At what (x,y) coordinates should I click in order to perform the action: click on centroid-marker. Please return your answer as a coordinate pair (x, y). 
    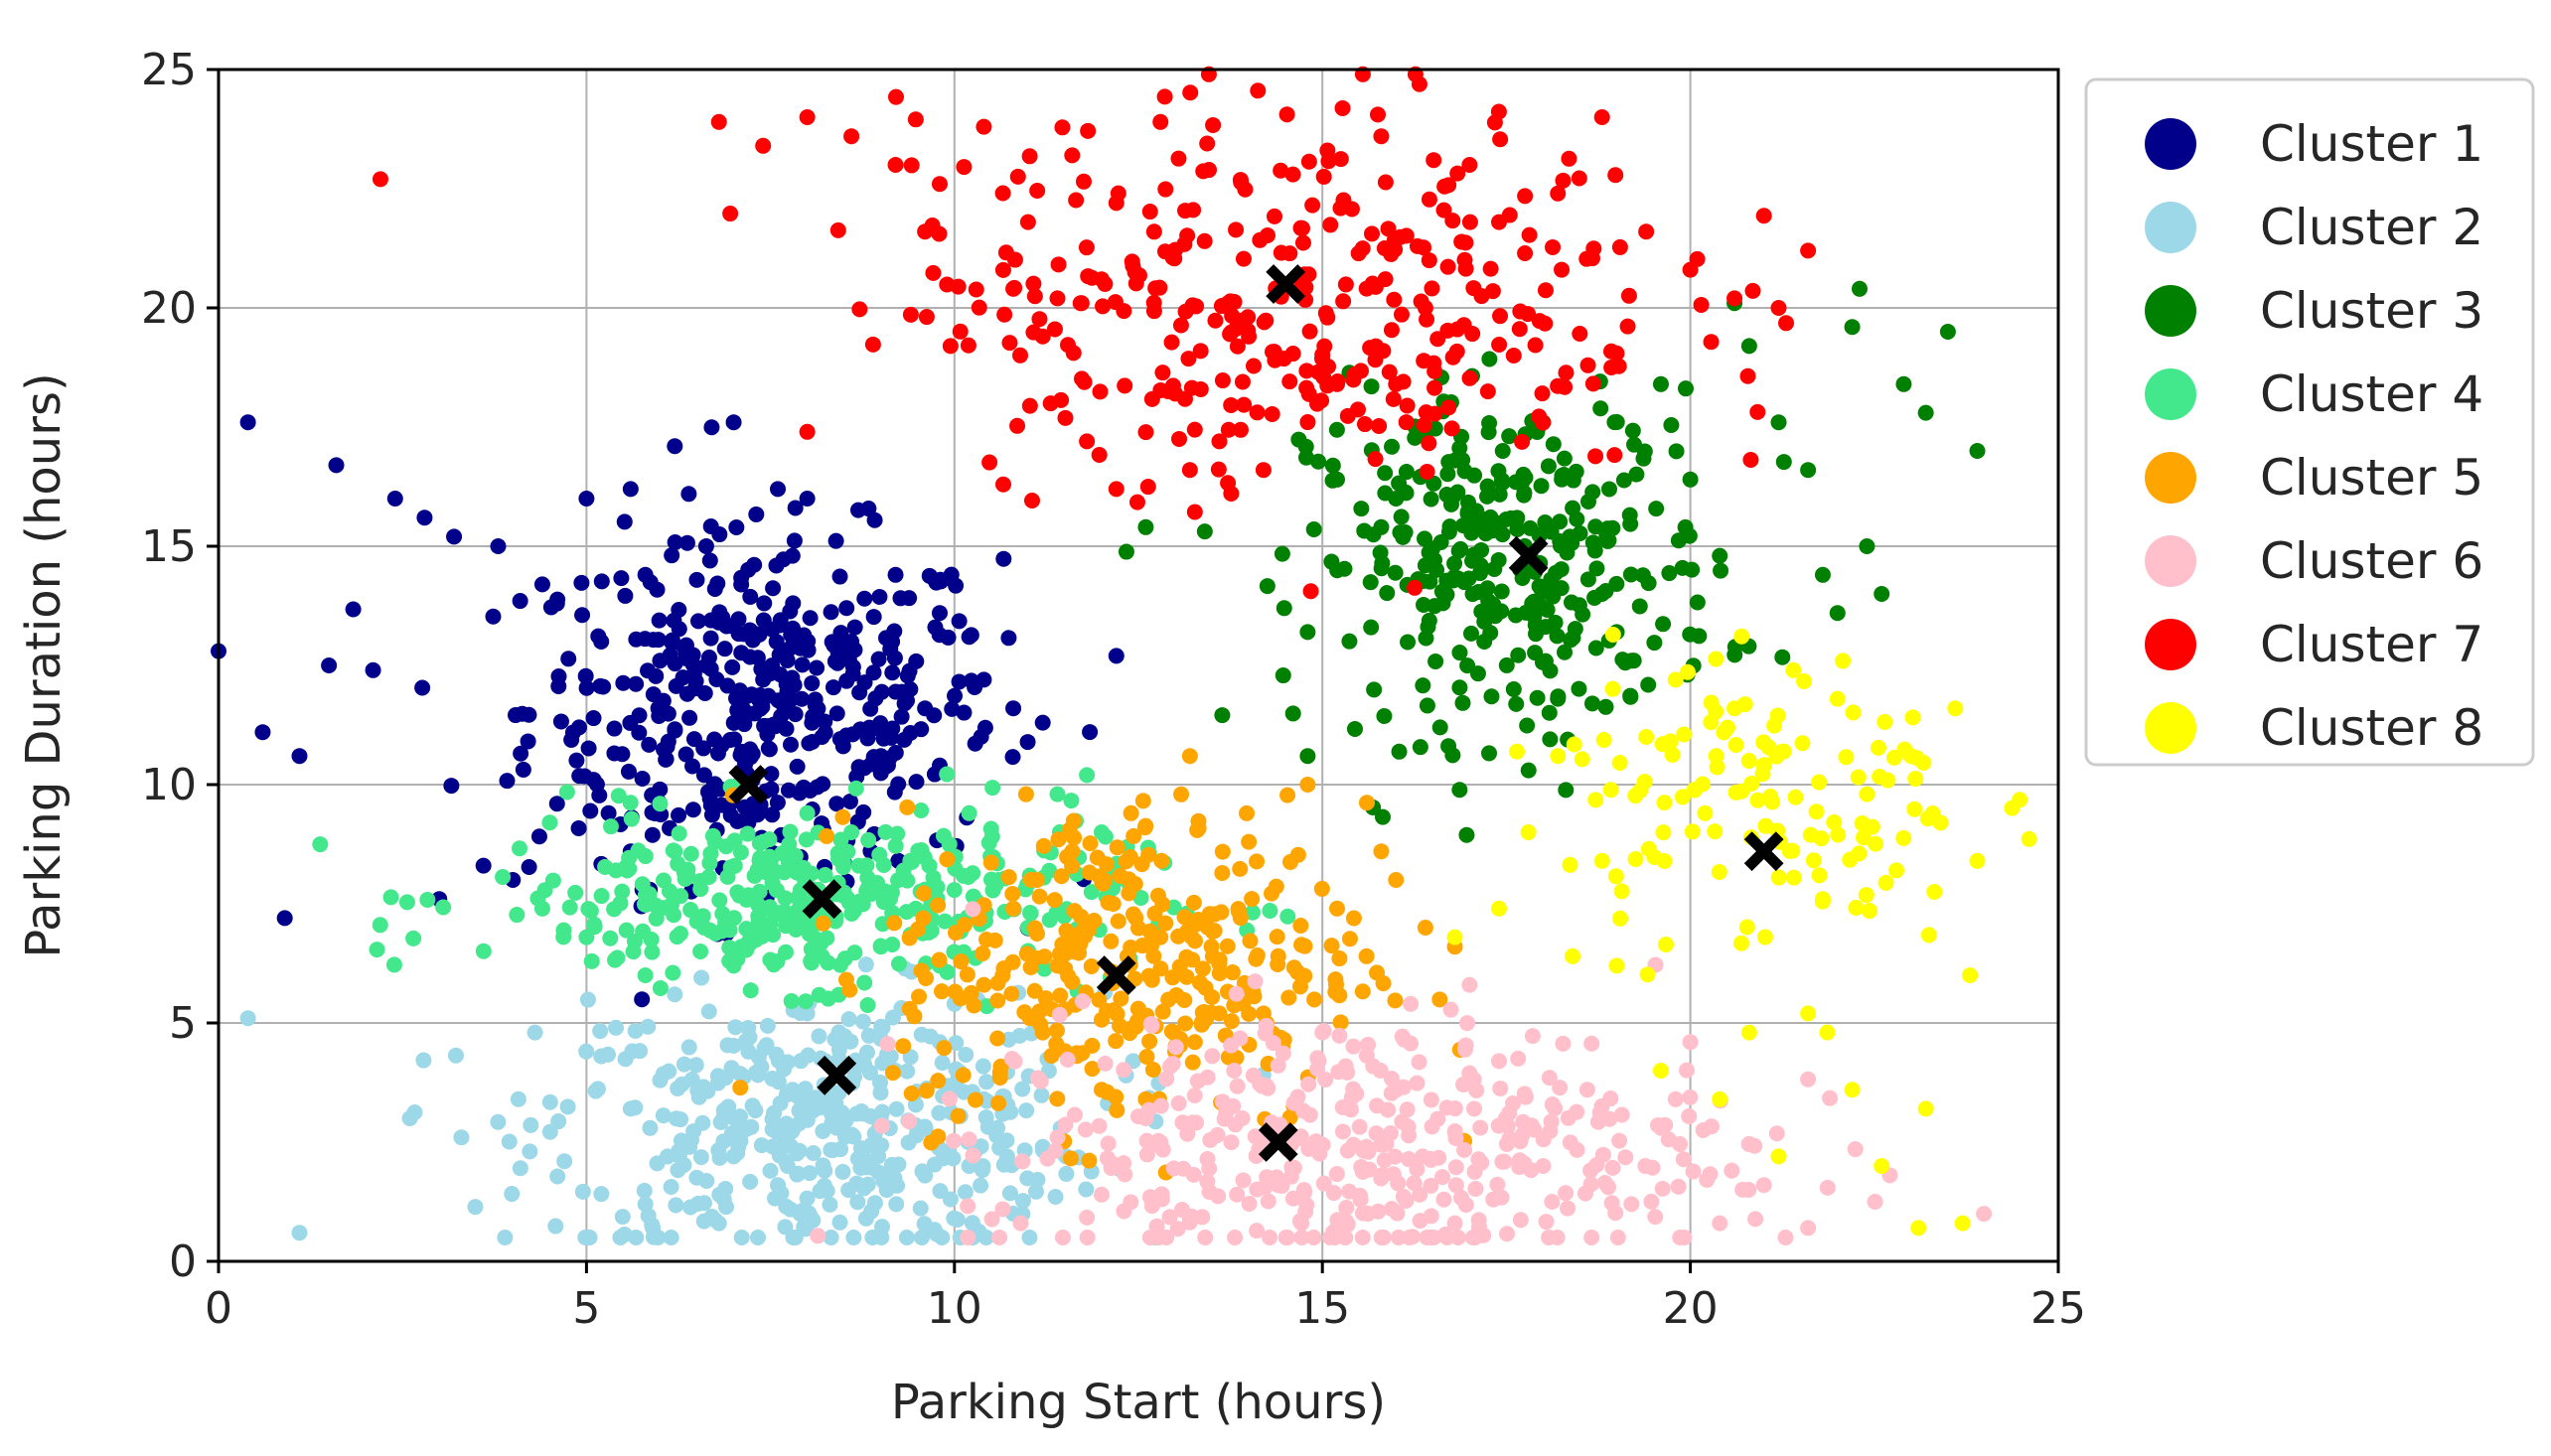
    Looking at the image, I should click on (822, 900).